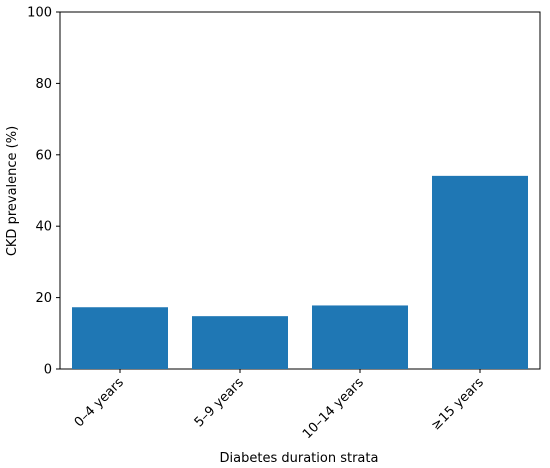  I want to click on y-tick-label-2: 40, so click(43, 227).